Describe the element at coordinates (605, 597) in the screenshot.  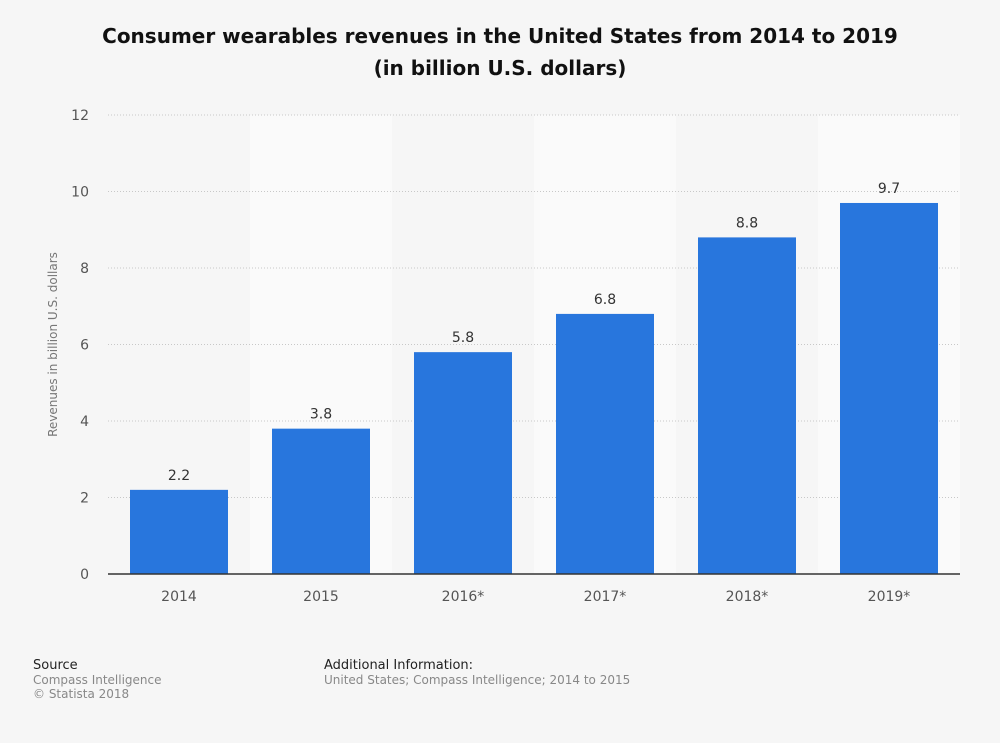
I see `x-tick-label: 2017*` at that location.